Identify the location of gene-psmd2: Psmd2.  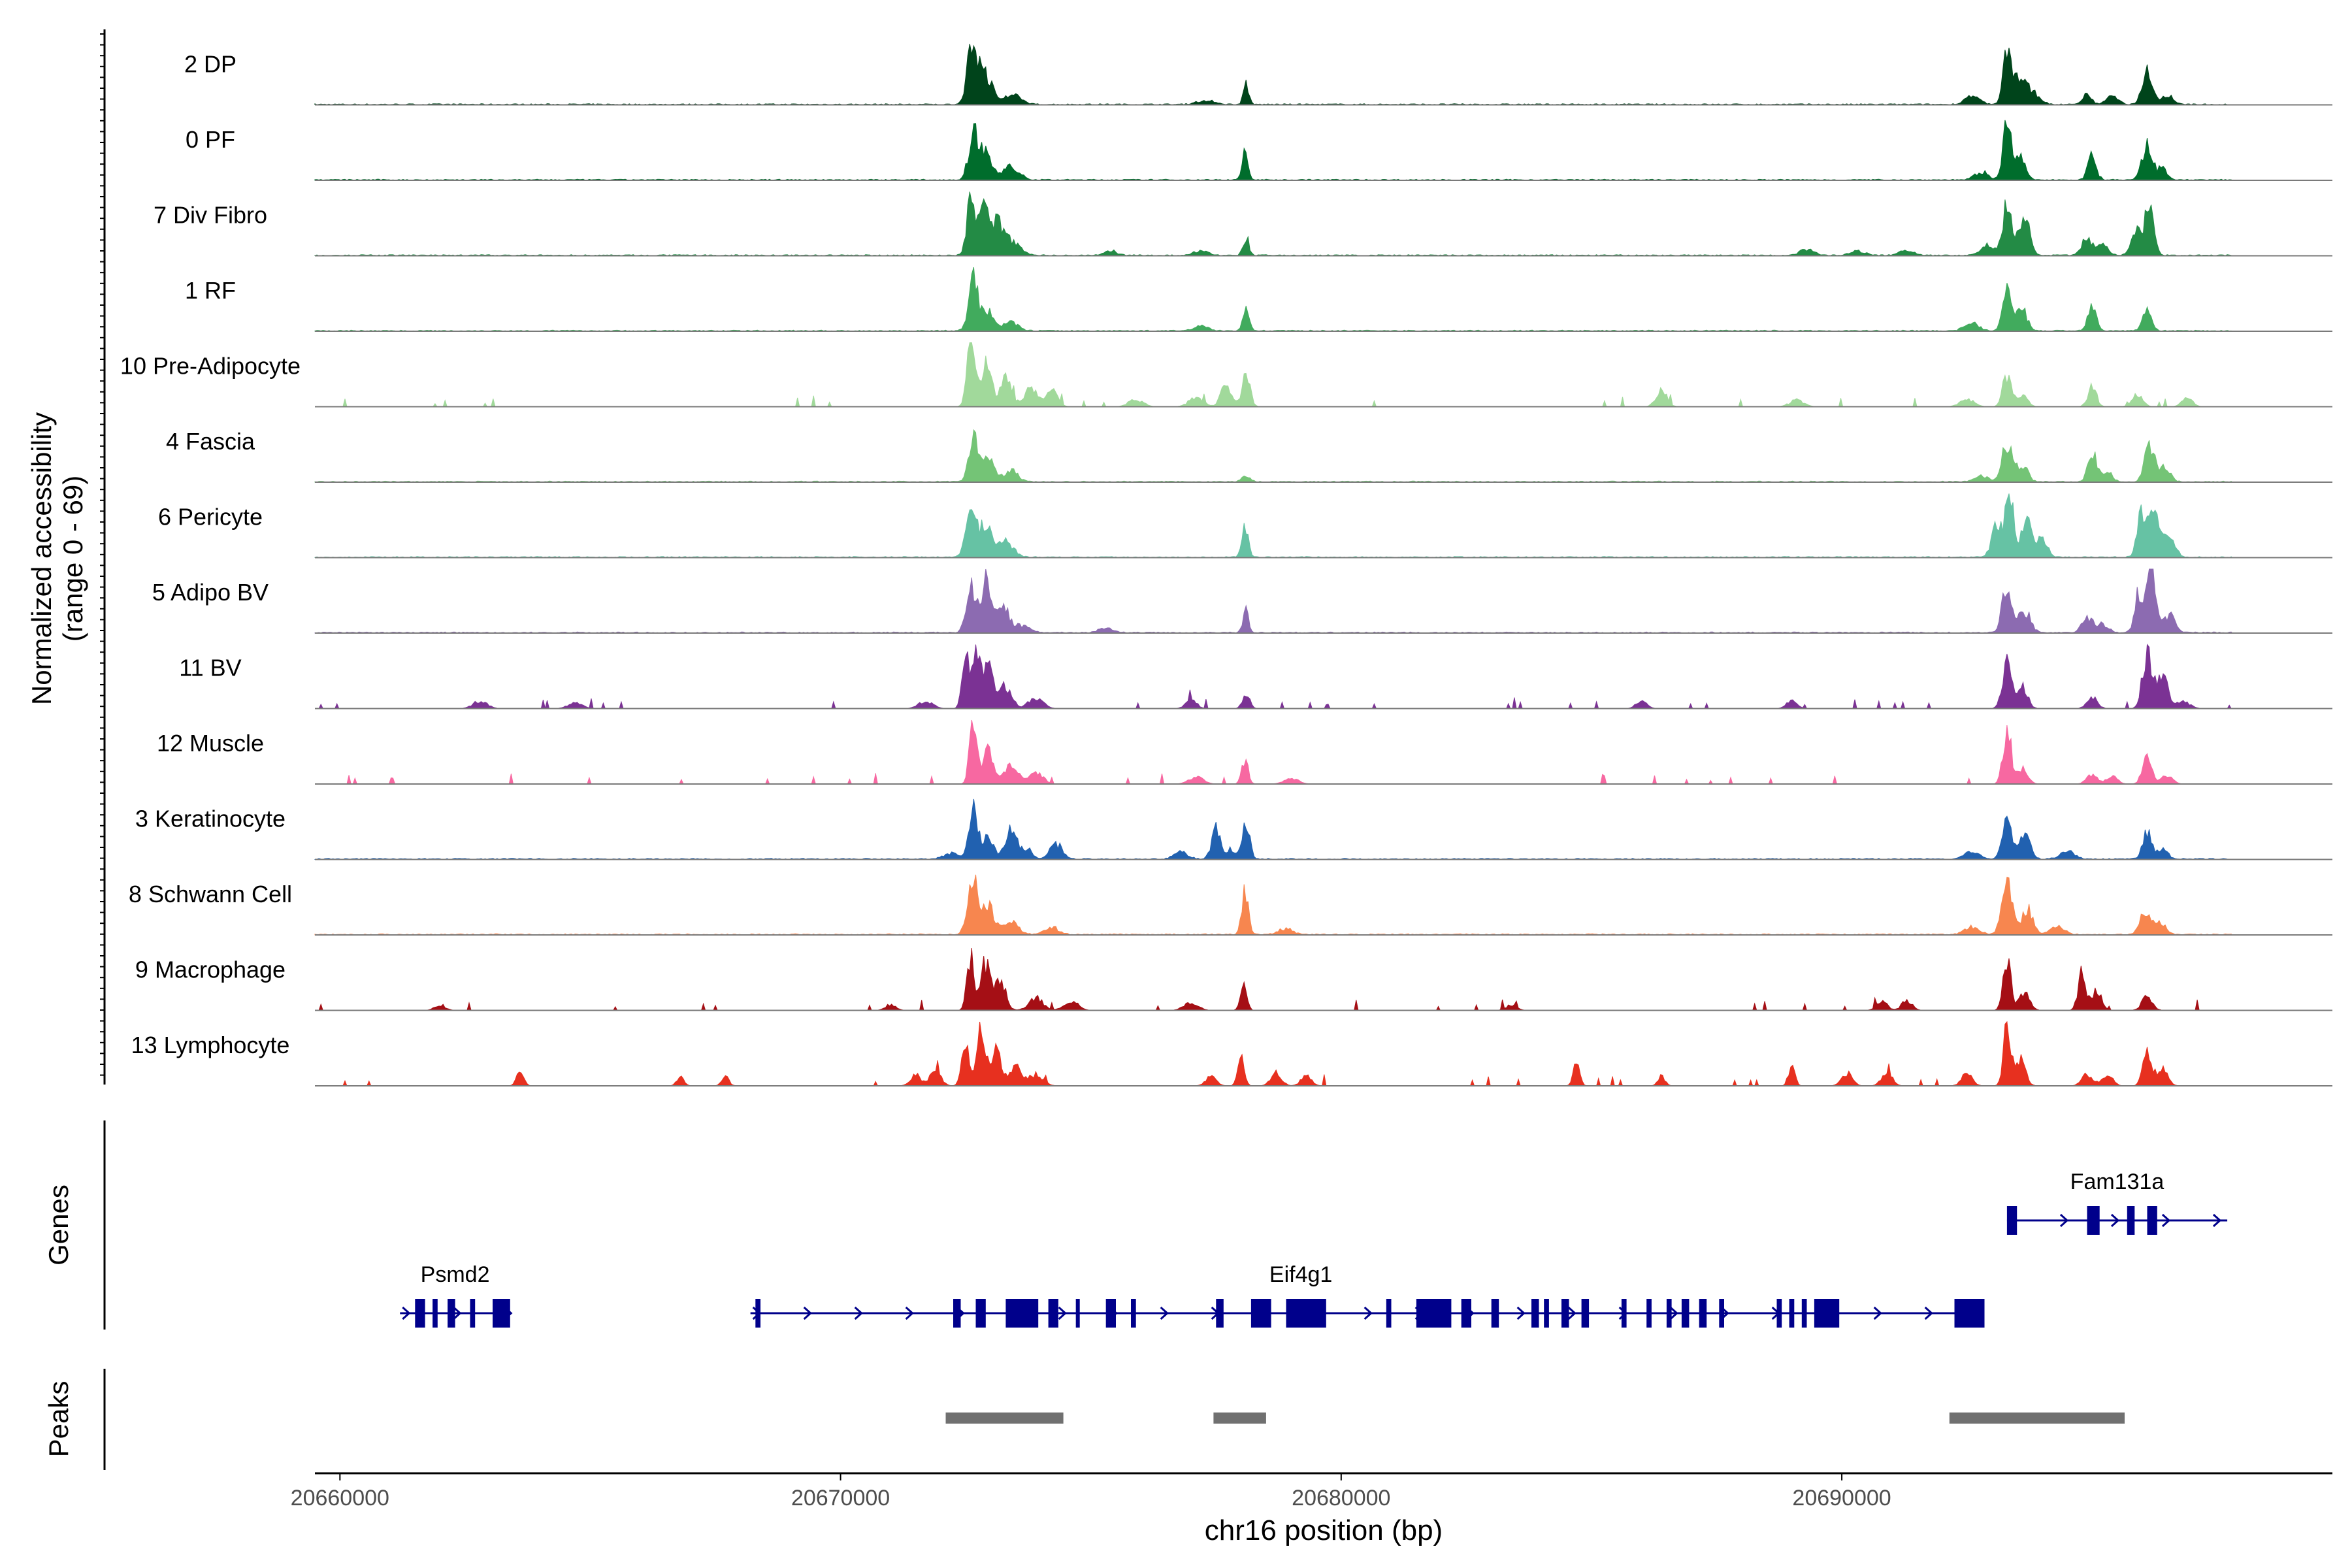
(456, 1295).